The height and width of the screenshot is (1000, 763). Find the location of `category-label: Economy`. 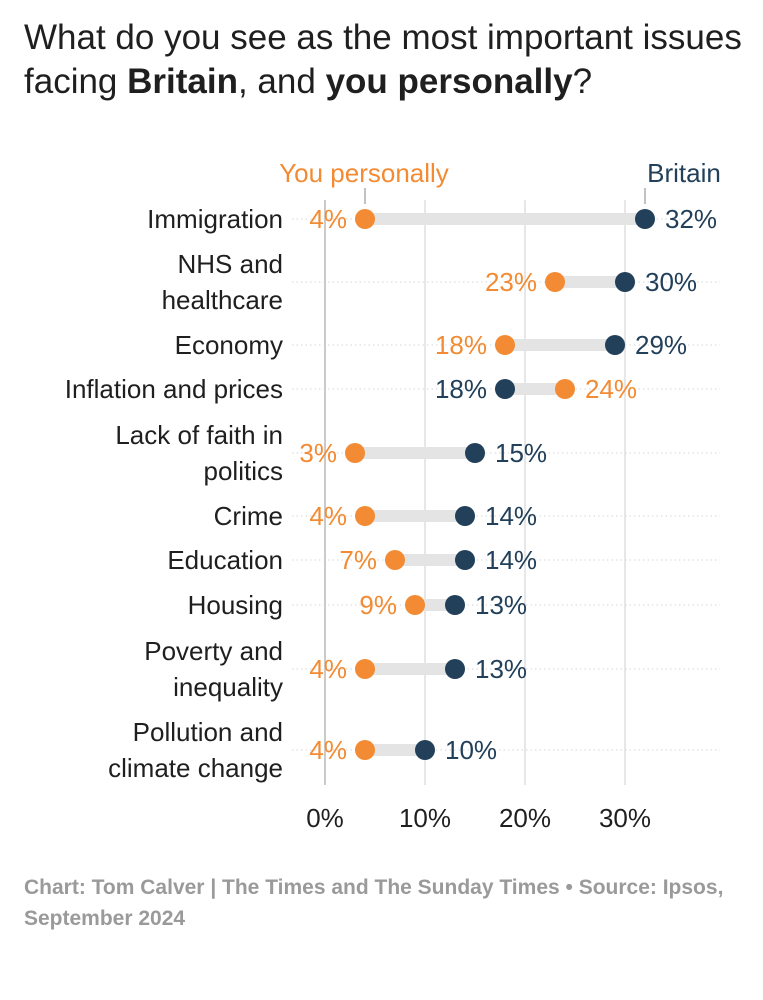

category-label: Economy is located at coordinates (229, 345).